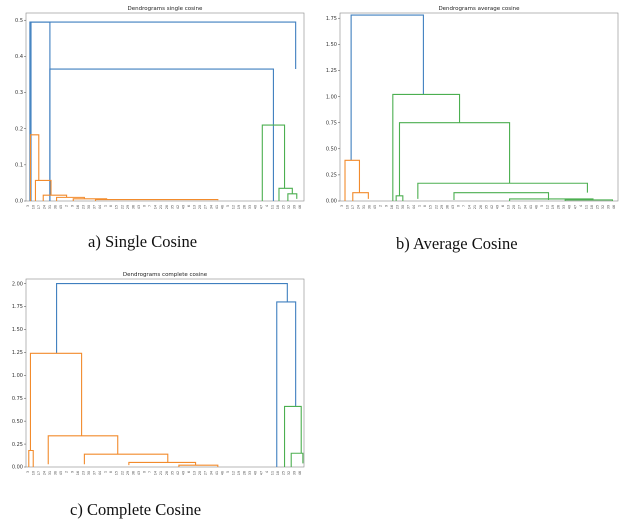 This screenshot has height=523, width=622. Describe the element at coordinates (414, 207) in the screenshot. I see `leaf-label: 44` at that location.